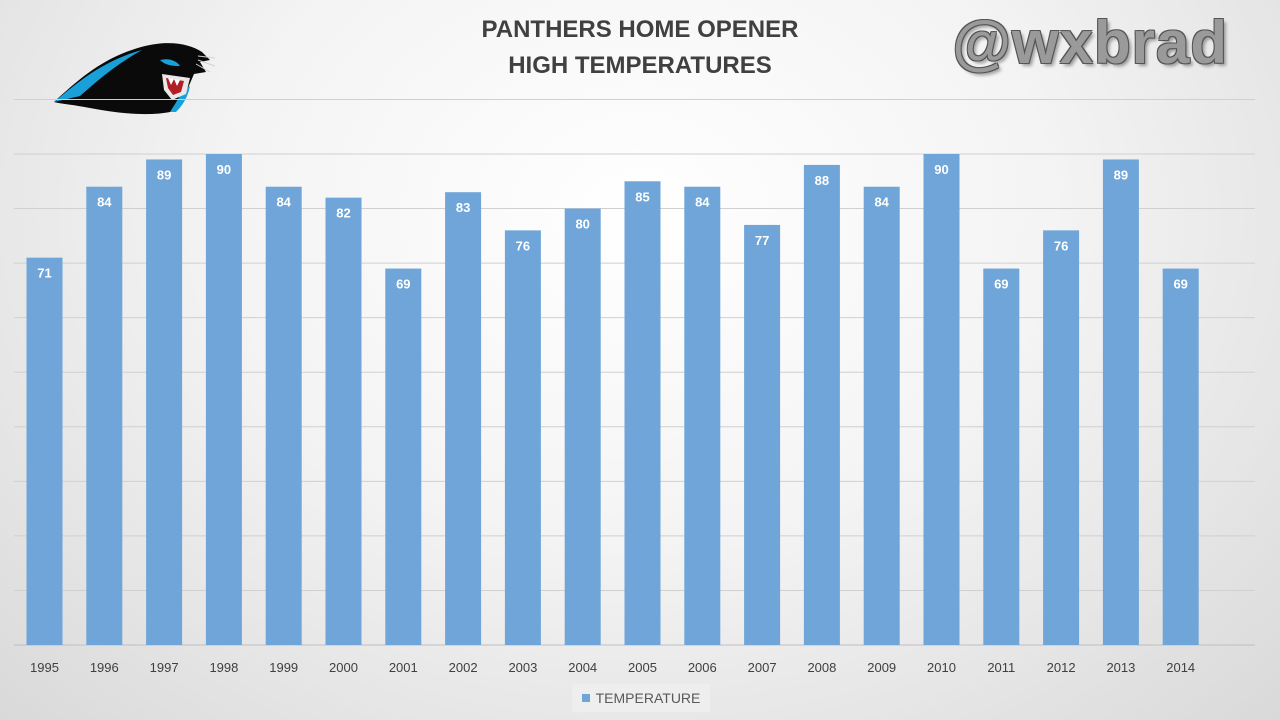 Image resolution: width=1280 pixels, height=720 pixels. I want to click on bar-1998, so click(223, 399).